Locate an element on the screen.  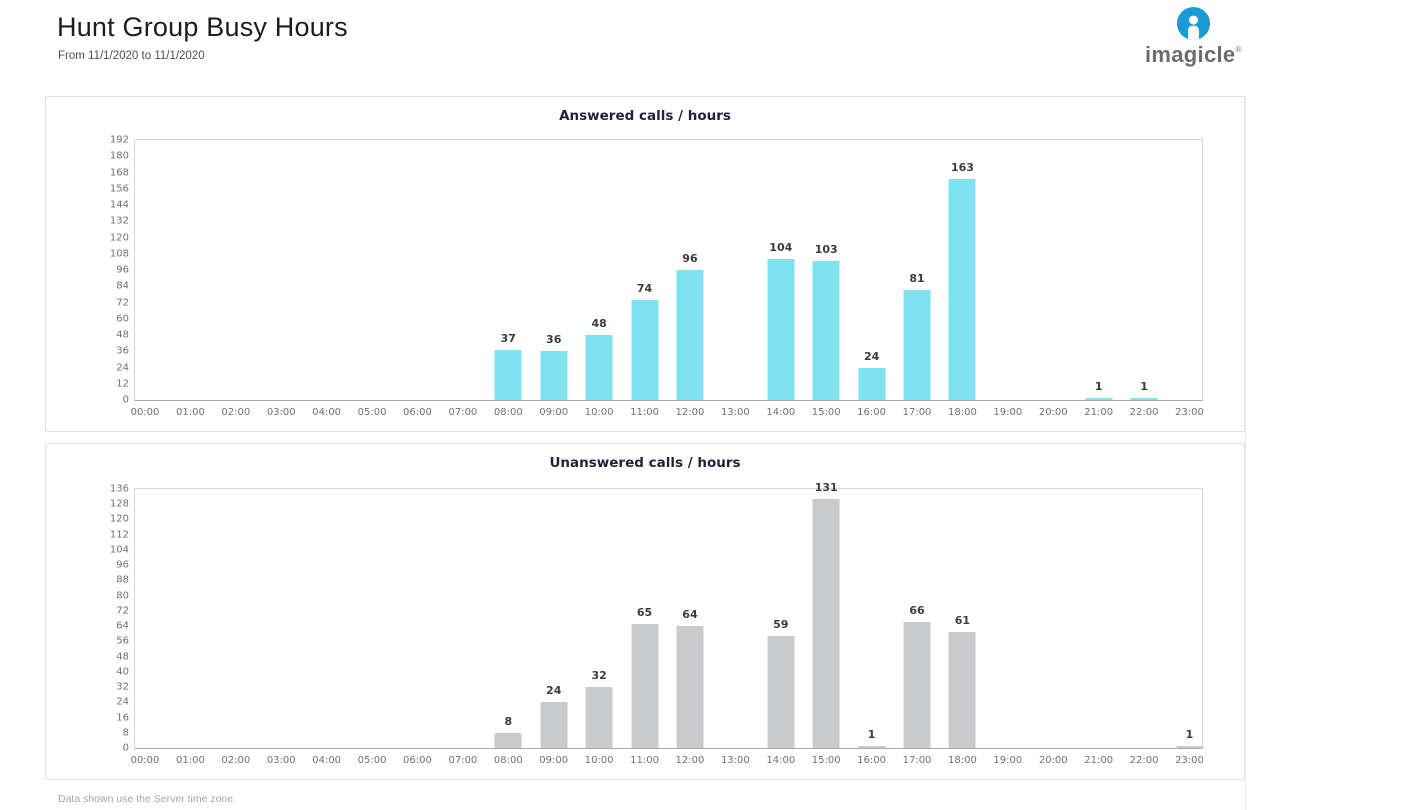
answered-chart-title: Answered calls / hours is located at coordinates (645, 116).